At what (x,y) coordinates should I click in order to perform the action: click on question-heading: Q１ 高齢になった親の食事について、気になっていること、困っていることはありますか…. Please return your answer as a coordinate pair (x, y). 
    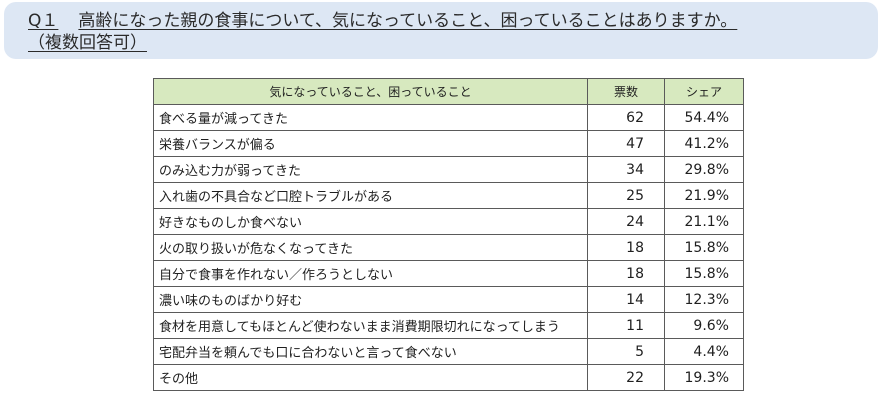
    Looking at the image, I should click on (382, 21).